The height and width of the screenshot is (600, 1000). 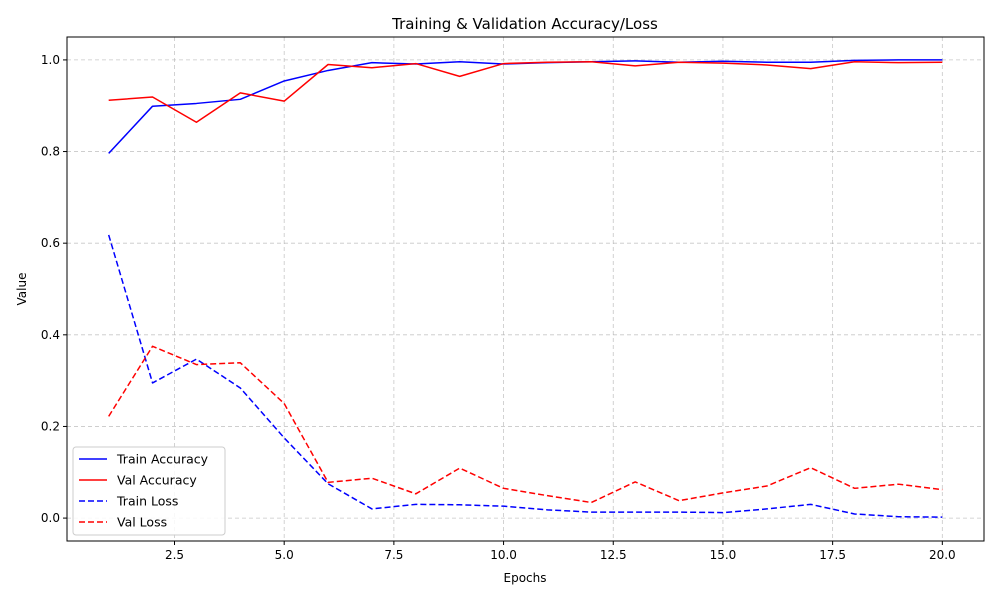 I want to click on y-tick-label: 0.6, so click(x=50, y=243).